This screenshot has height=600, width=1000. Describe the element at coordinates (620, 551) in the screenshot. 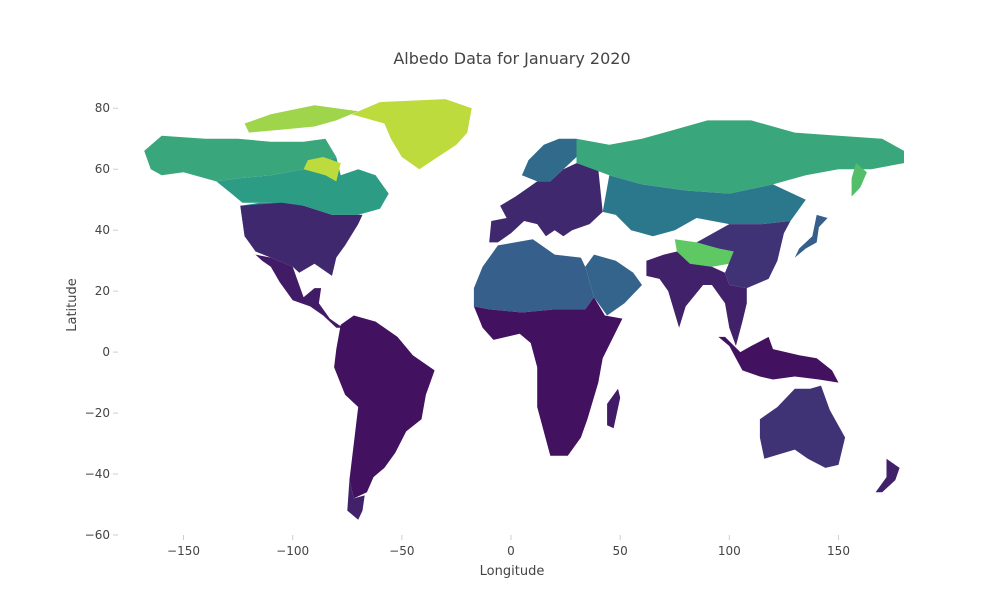

I see `x-tick-label: 50` at that location.